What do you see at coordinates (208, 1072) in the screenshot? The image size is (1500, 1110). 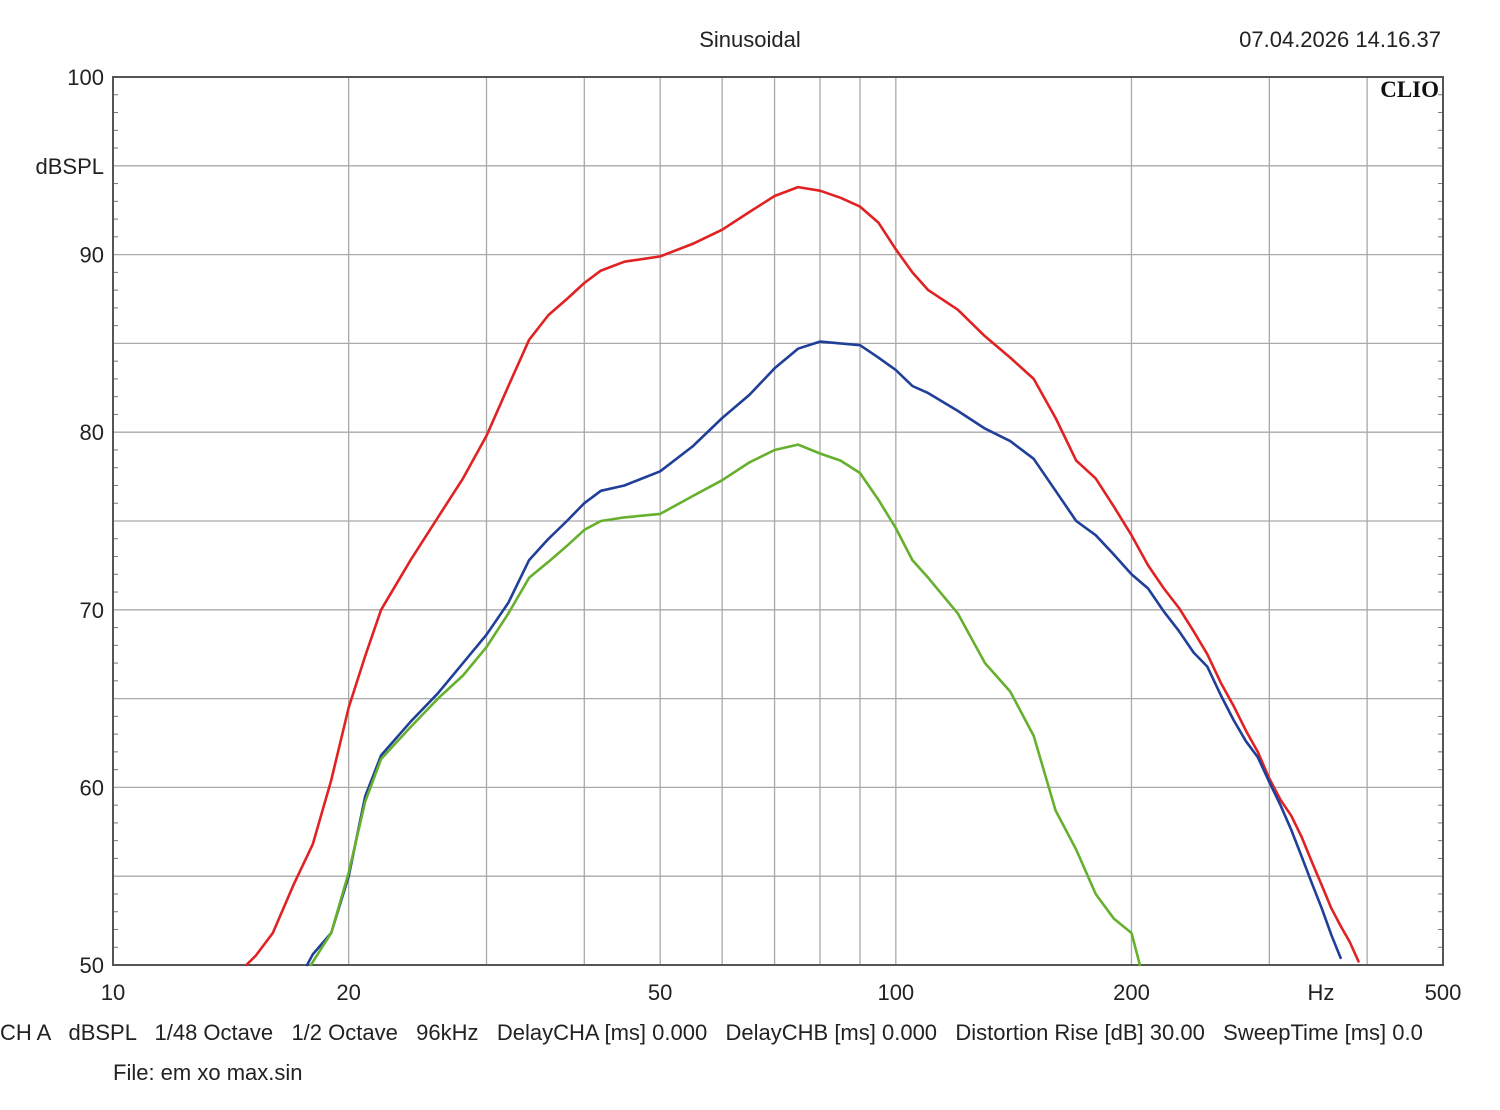 I see `file-line: File: em xo max.sin` at bounding box center [208, 1072].